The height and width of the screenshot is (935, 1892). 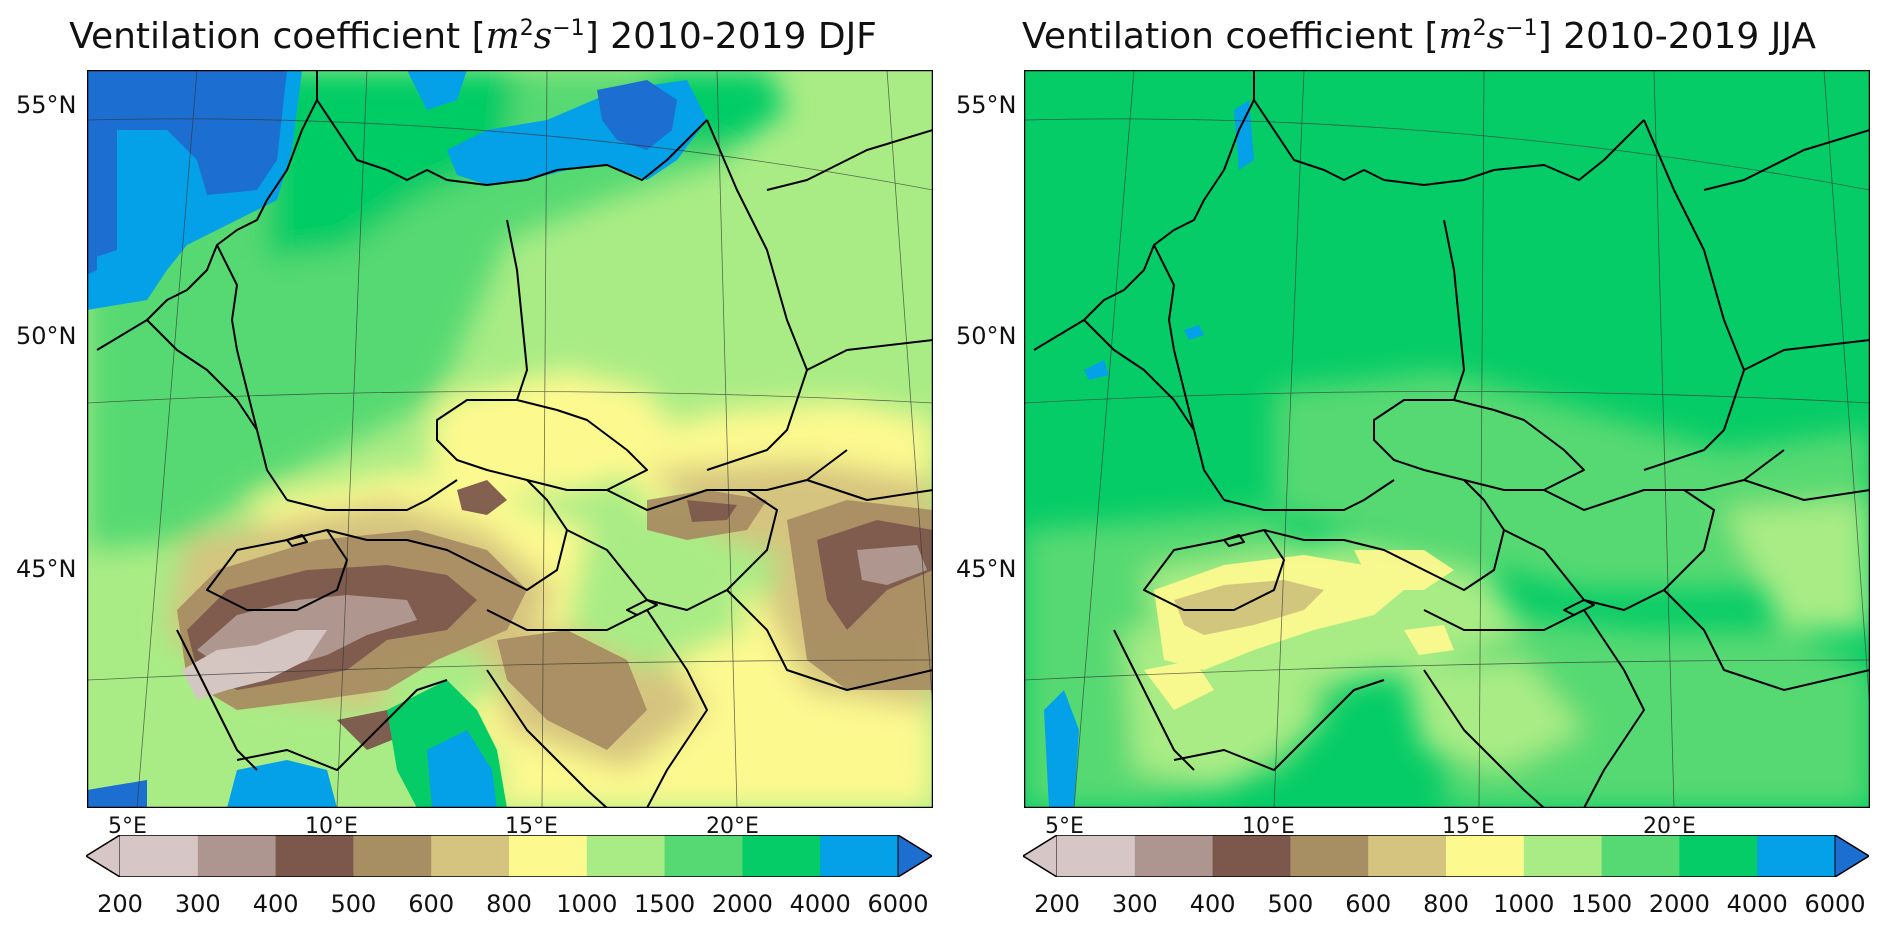 I want to click on border-romania-serbia, so click(x=829, y=640).